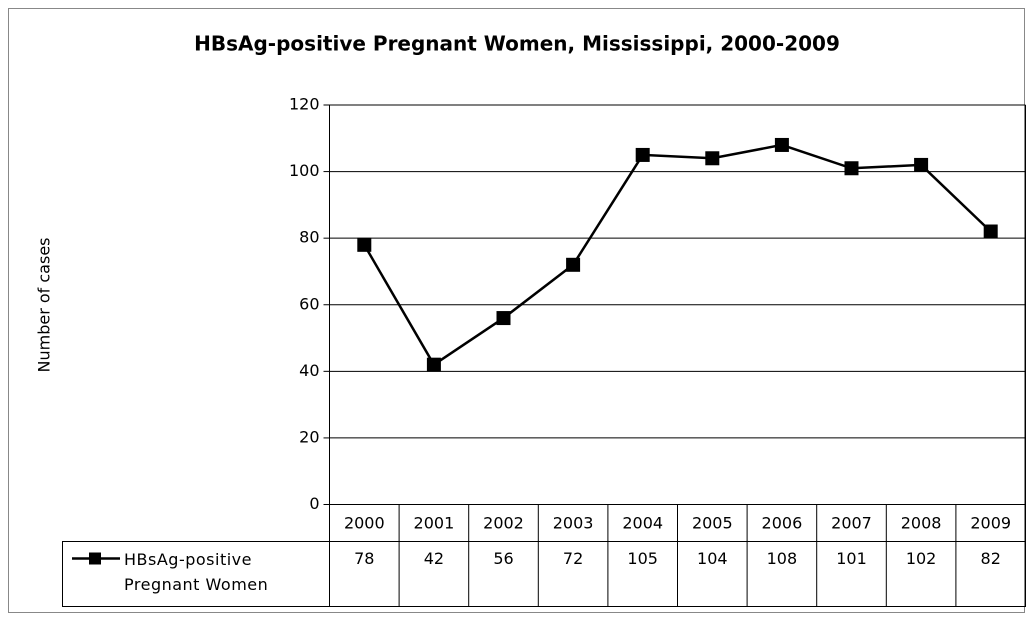  What do you see at coordinates (434, 523) in the screenshot?
I see `x-tick-label: 2001` at bounding box center [434, 523].